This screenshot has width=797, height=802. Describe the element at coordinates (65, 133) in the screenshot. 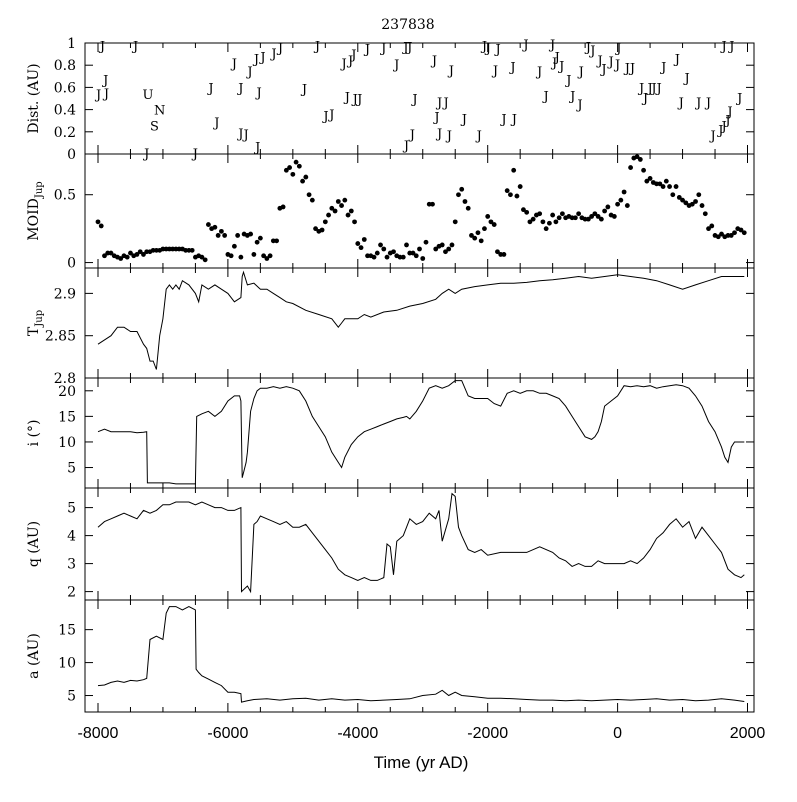

I see `y-tick-label: 0.2` at that location.